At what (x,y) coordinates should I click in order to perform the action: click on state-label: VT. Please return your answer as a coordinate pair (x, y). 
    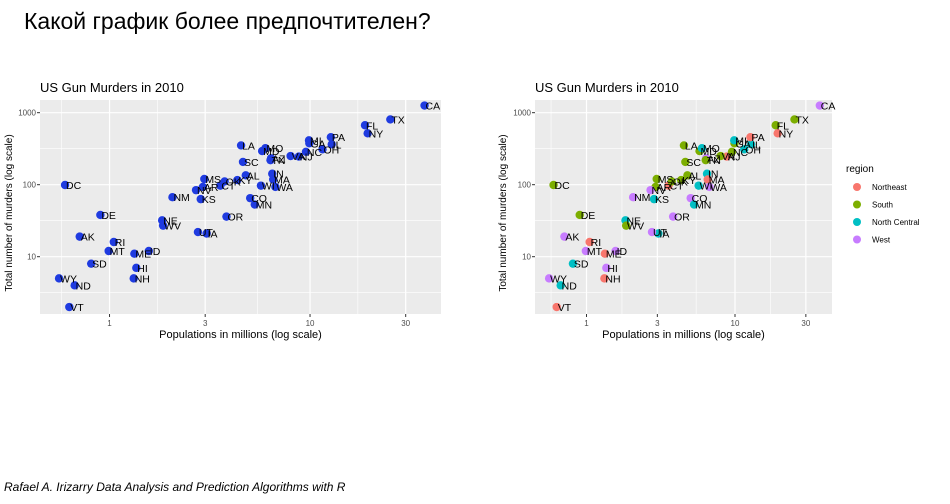
    Looking at the image, I should click on (77, 308).